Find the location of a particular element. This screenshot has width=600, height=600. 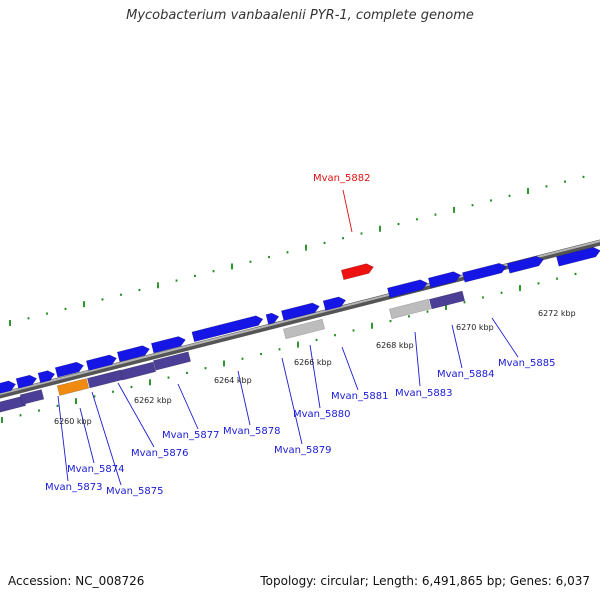

gene-mvan-5882-shape is located at coordinates (357, 272).